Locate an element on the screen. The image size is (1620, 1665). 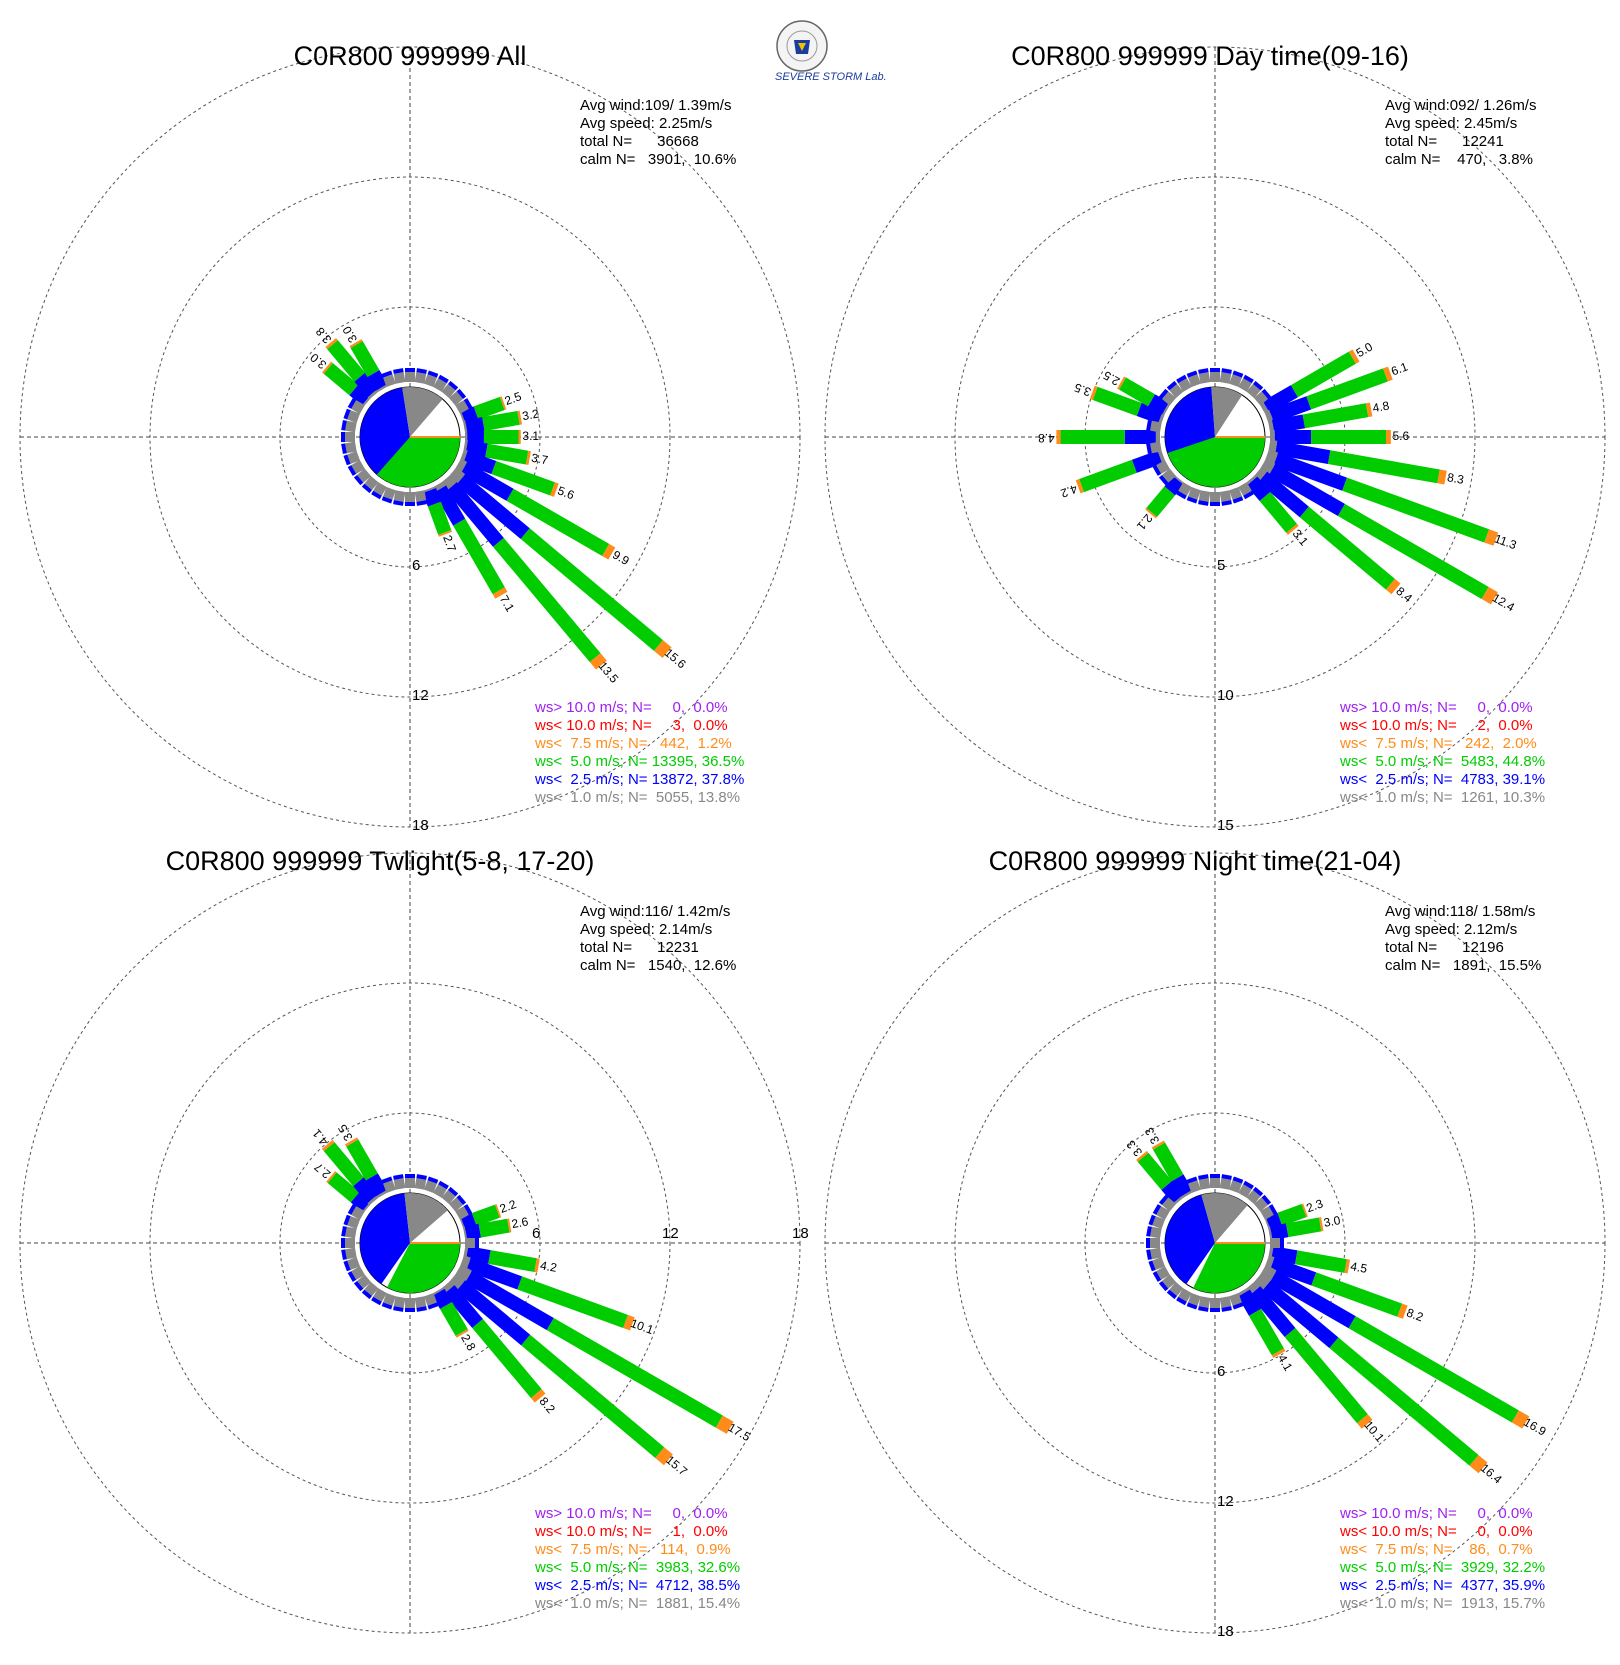
direction-bar: 5.6 is located at coordinates (1340, 436).